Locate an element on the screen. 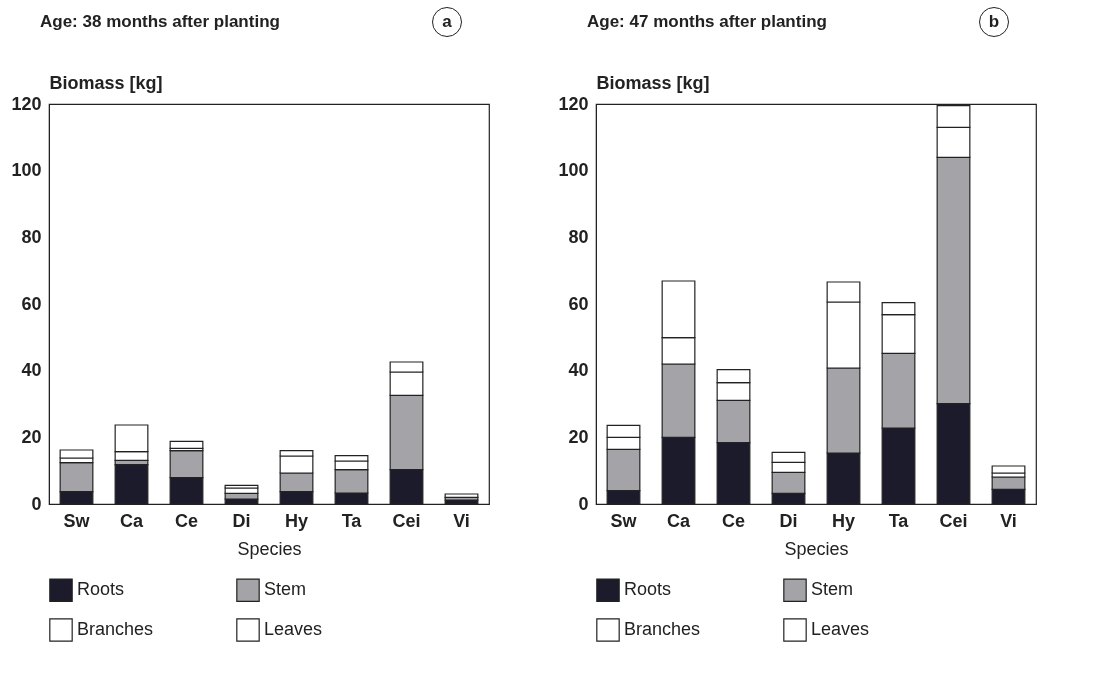  text: b is located at coordinates (994, 22).